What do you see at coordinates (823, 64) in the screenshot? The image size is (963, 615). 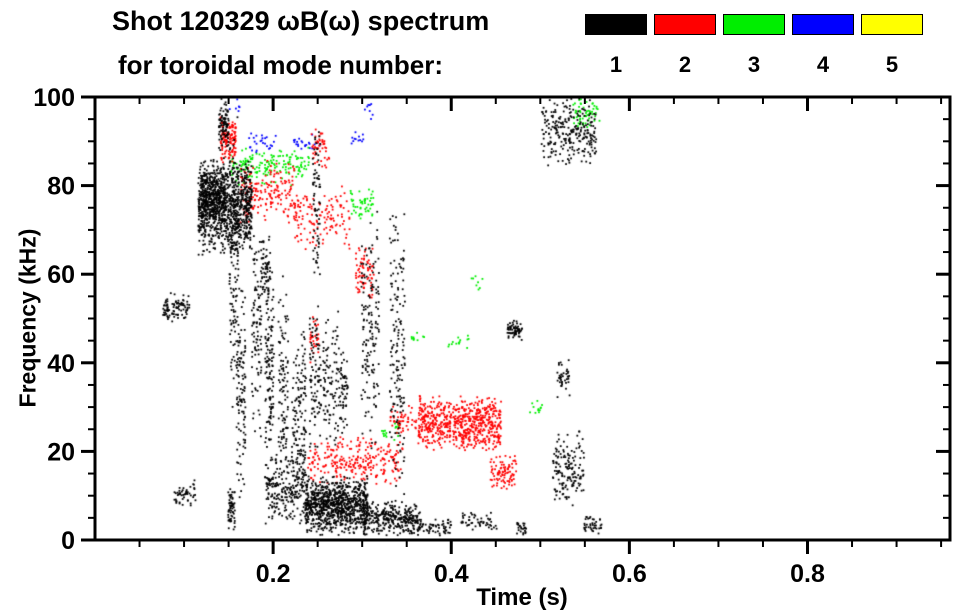 I see `legend-label-4: 4` at bounding box center [823, 64].